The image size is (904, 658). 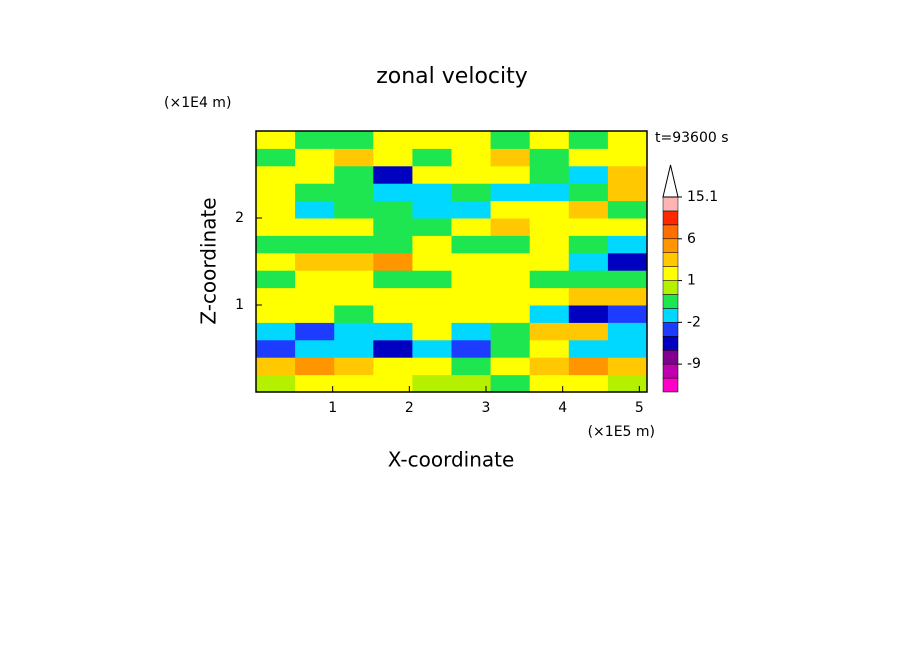 I want to click on colorbar-tick-label: 15.1, so click(x=702, y=197).